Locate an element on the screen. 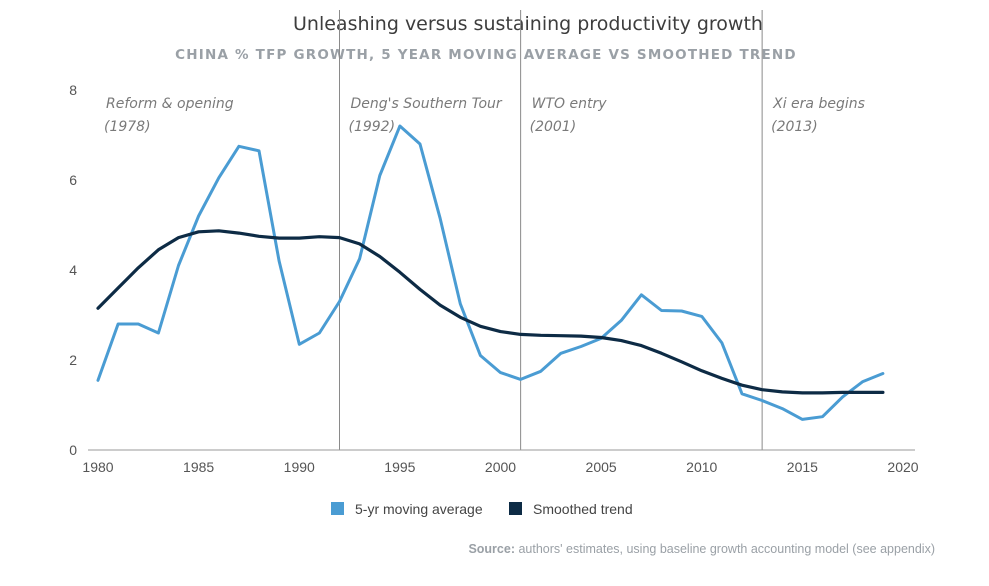 The height and width of the screenshot is (586, 989). x-tick-label: 2020 is located at coordinates (902, 467).